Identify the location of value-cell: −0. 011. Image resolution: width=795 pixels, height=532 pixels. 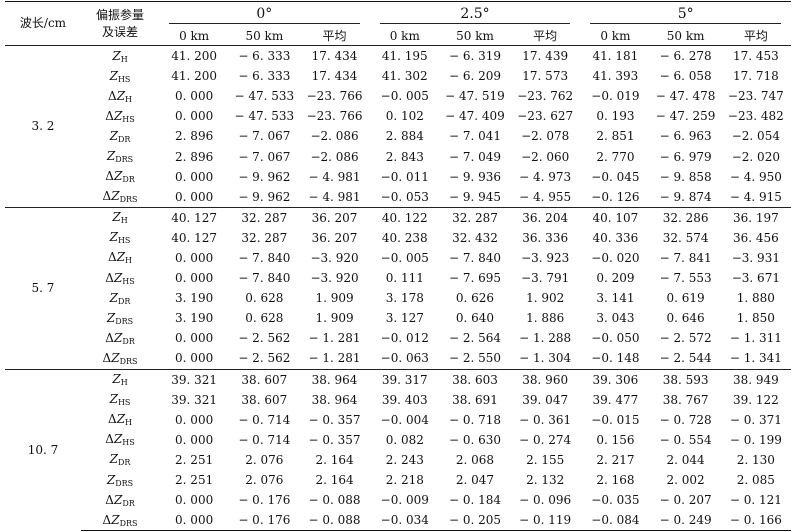
(404, 176).